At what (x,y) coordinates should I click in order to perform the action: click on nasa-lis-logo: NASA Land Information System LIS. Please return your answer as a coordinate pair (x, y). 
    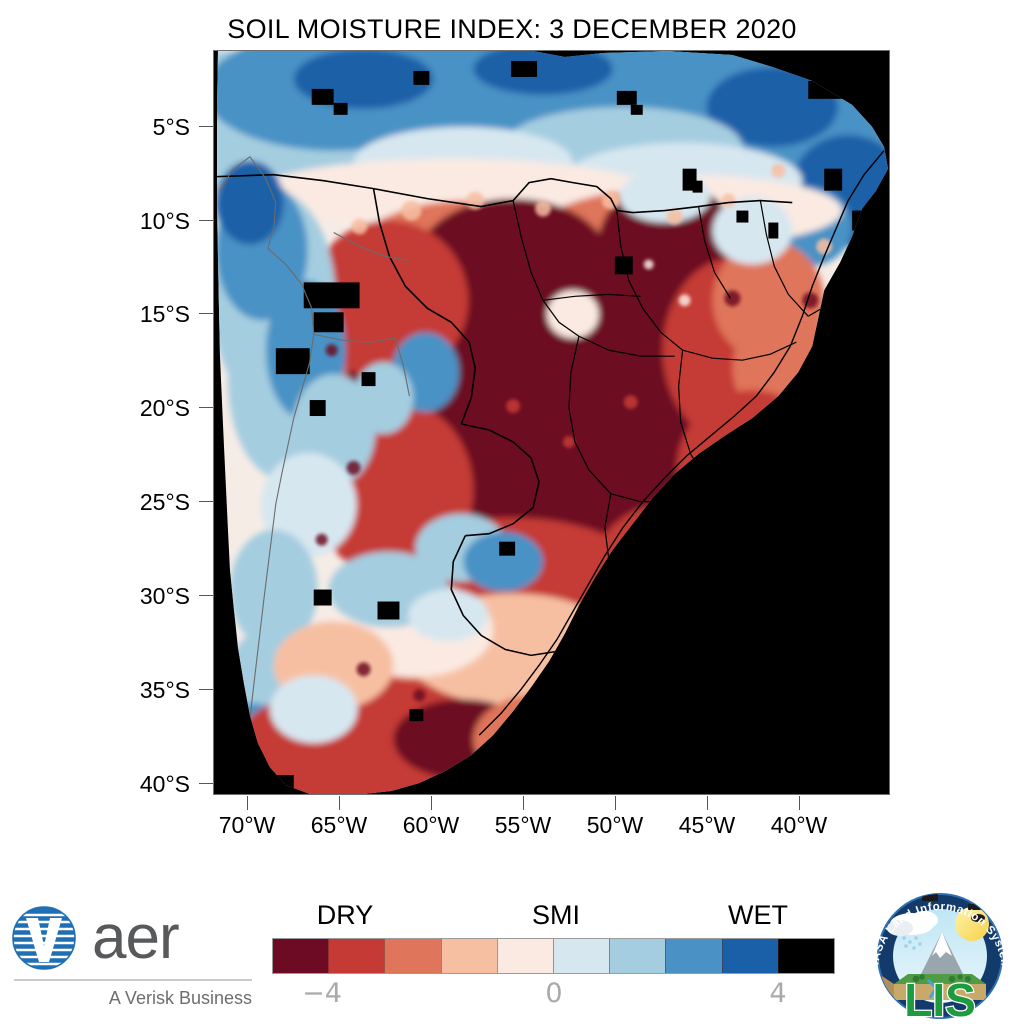
    Looking at the image, I should click on (940, 956).